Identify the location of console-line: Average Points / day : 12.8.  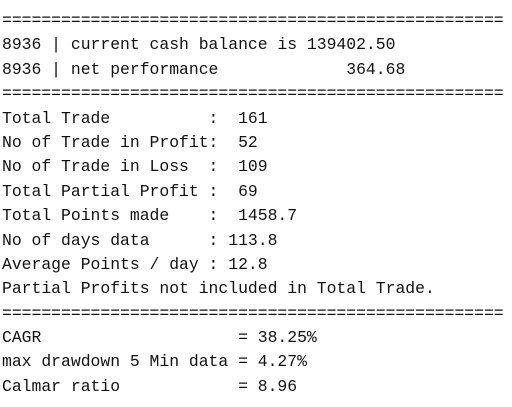
(135, 264).